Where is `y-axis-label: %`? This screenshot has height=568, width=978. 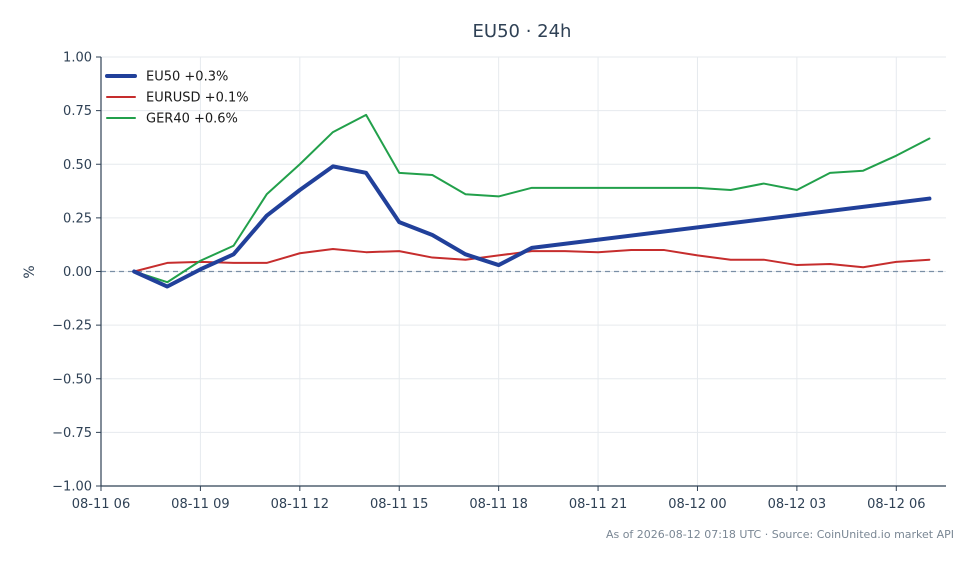 y-axis-label: % is located at coordinates (30, 271).